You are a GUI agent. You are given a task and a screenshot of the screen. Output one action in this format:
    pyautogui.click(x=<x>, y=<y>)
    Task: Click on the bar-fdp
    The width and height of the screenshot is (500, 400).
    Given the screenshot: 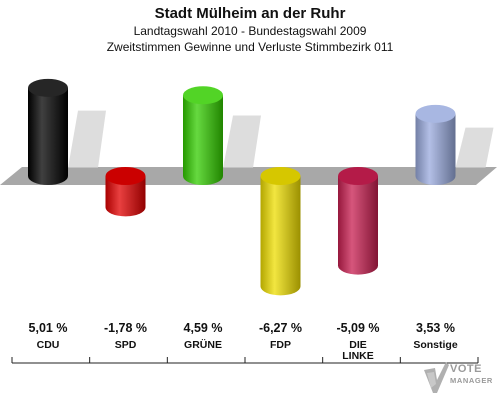 What is the action you would take?
    pyautogui.click(x=280, y=231)
    